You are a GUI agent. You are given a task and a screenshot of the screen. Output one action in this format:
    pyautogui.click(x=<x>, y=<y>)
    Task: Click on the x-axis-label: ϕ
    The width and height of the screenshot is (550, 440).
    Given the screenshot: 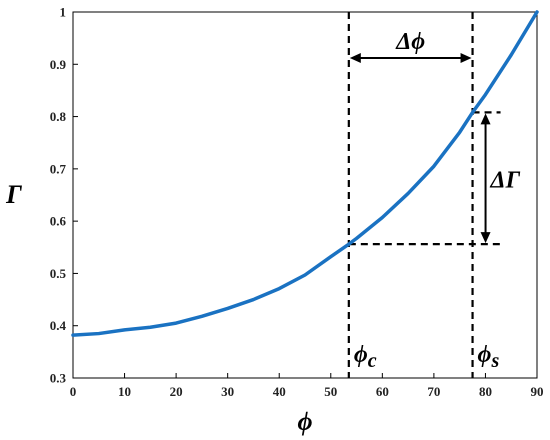 What is the action you would take?
    pyautogui.click(x=304, y=421)
    